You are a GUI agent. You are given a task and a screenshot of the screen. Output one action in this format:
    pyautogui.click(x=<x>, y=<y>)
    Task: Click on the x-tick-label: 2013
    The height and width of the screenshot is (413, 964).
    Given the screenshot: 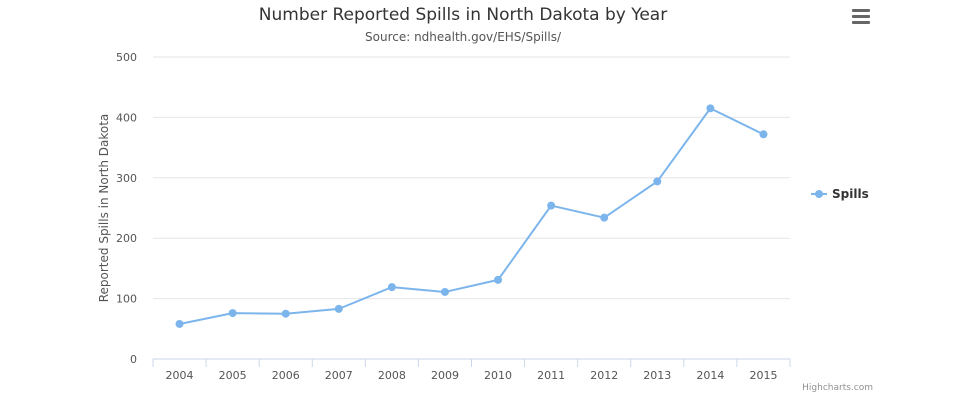 What is the action you would take?
    pyautogui.click(x=657, y=375)
    